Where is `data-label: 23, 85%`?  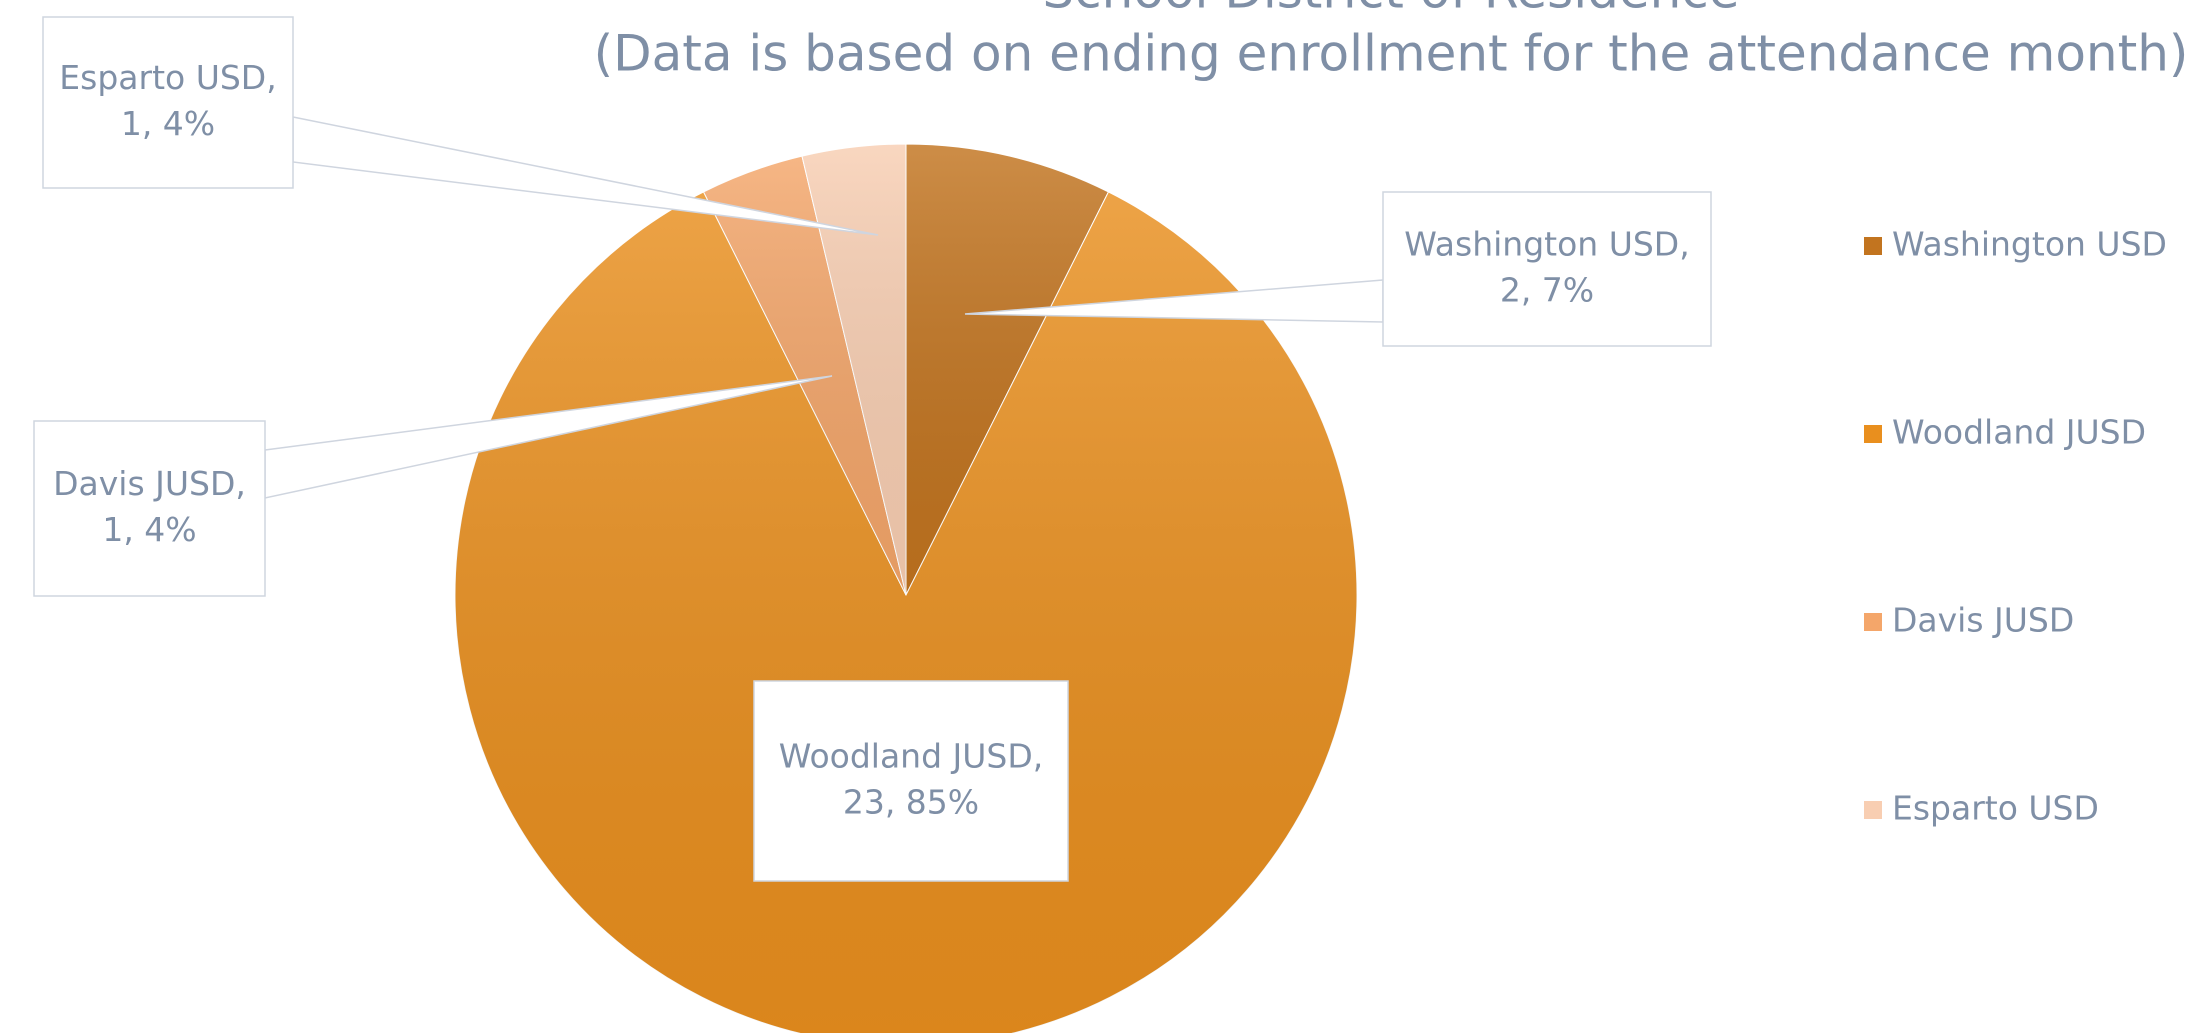 data-label: 23, 85% is located at coordinates (911, 802).